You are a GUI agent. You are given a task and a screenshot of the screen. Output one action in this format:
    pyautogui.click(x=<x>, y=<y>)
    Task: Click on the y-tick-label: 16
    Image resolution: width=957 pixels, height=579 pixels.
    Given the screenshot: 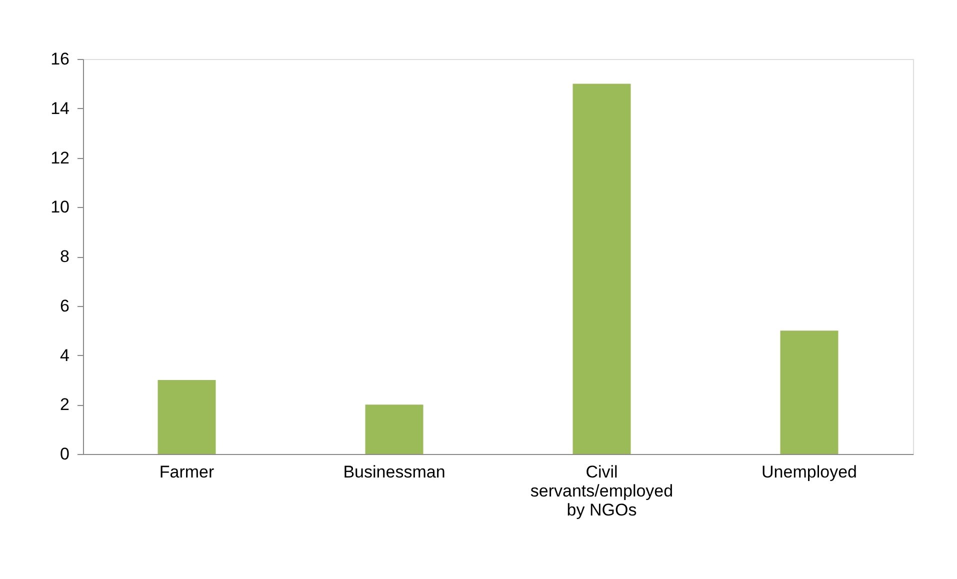 What is the action you would take?
    pyautogui.click(x=60, y=59)
    